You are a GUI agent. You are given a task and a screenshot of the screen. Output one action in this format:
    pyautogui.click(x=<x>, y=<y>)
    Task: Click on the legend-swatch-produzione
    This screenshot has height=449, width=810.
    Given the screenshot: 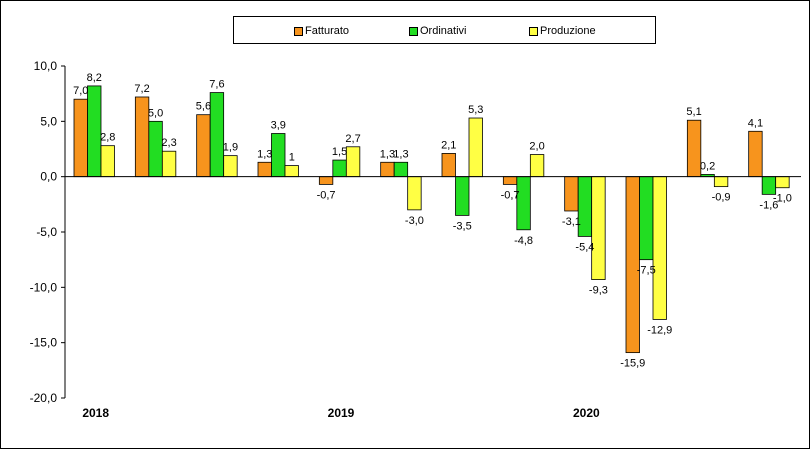 What is the action you would take?
    pyautogui.click(x=533, y=31)
    